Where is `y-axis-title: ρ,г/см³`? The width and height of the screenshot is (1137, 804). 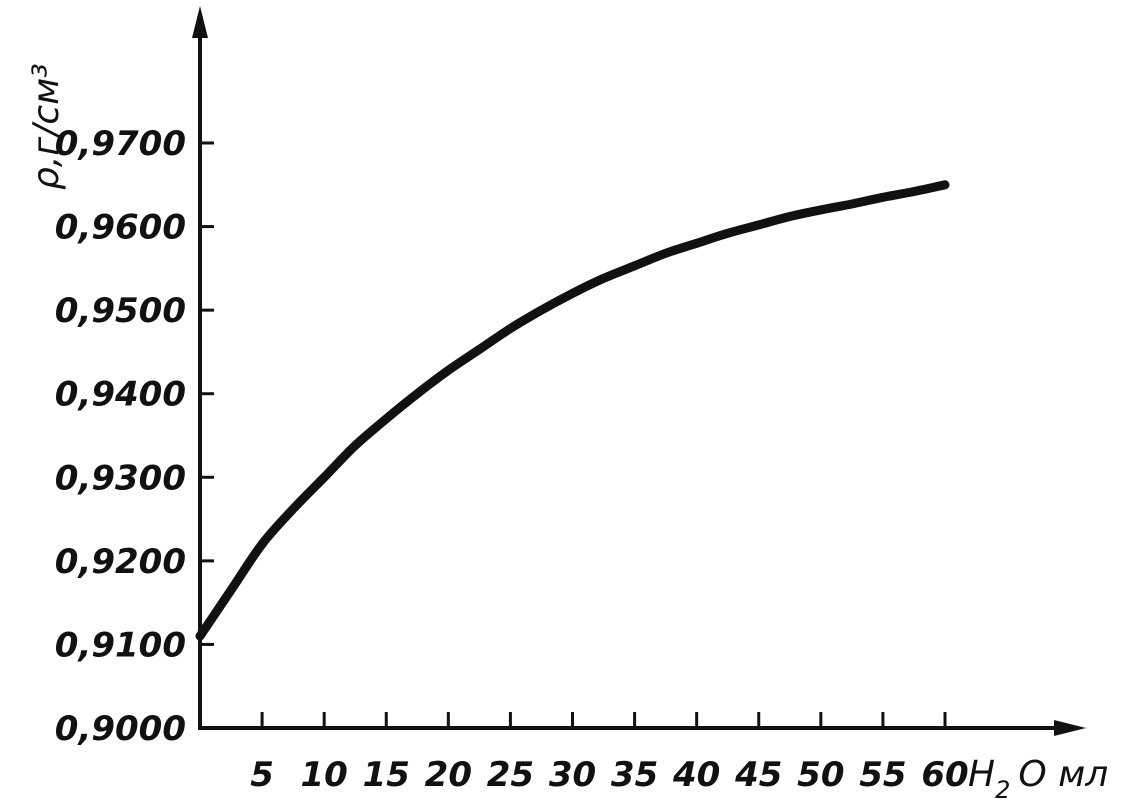 y-axis-title: ρ,г/см³ is located at coordinates (46, 126).